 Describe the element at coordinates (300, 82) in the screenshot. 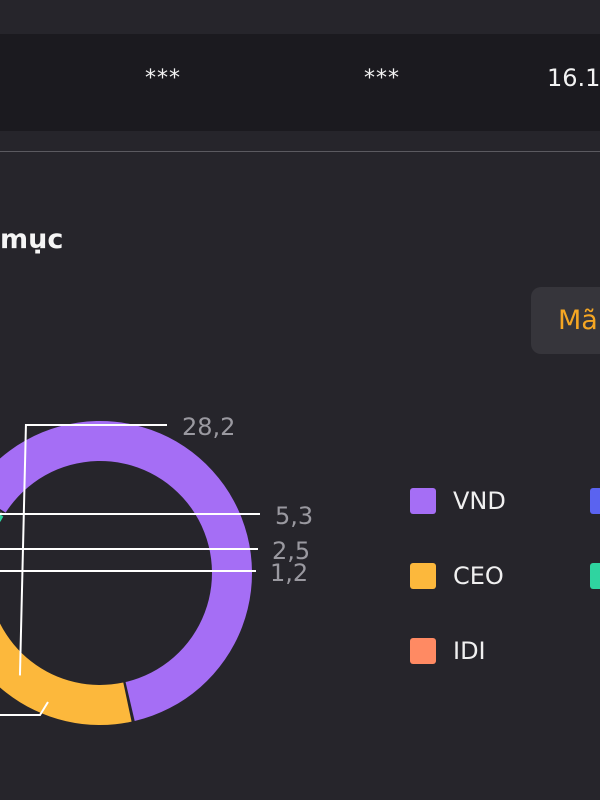

I see `summary-bar` at that location.